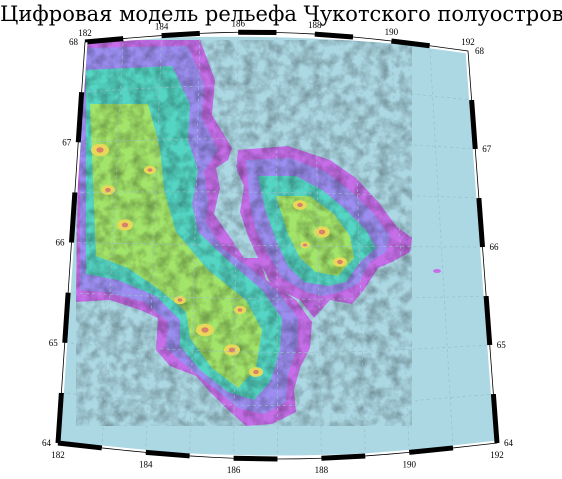 The height and width of the screenshot is (479, 562). I want to click on lat-label-right: 64, so click(509, 443).